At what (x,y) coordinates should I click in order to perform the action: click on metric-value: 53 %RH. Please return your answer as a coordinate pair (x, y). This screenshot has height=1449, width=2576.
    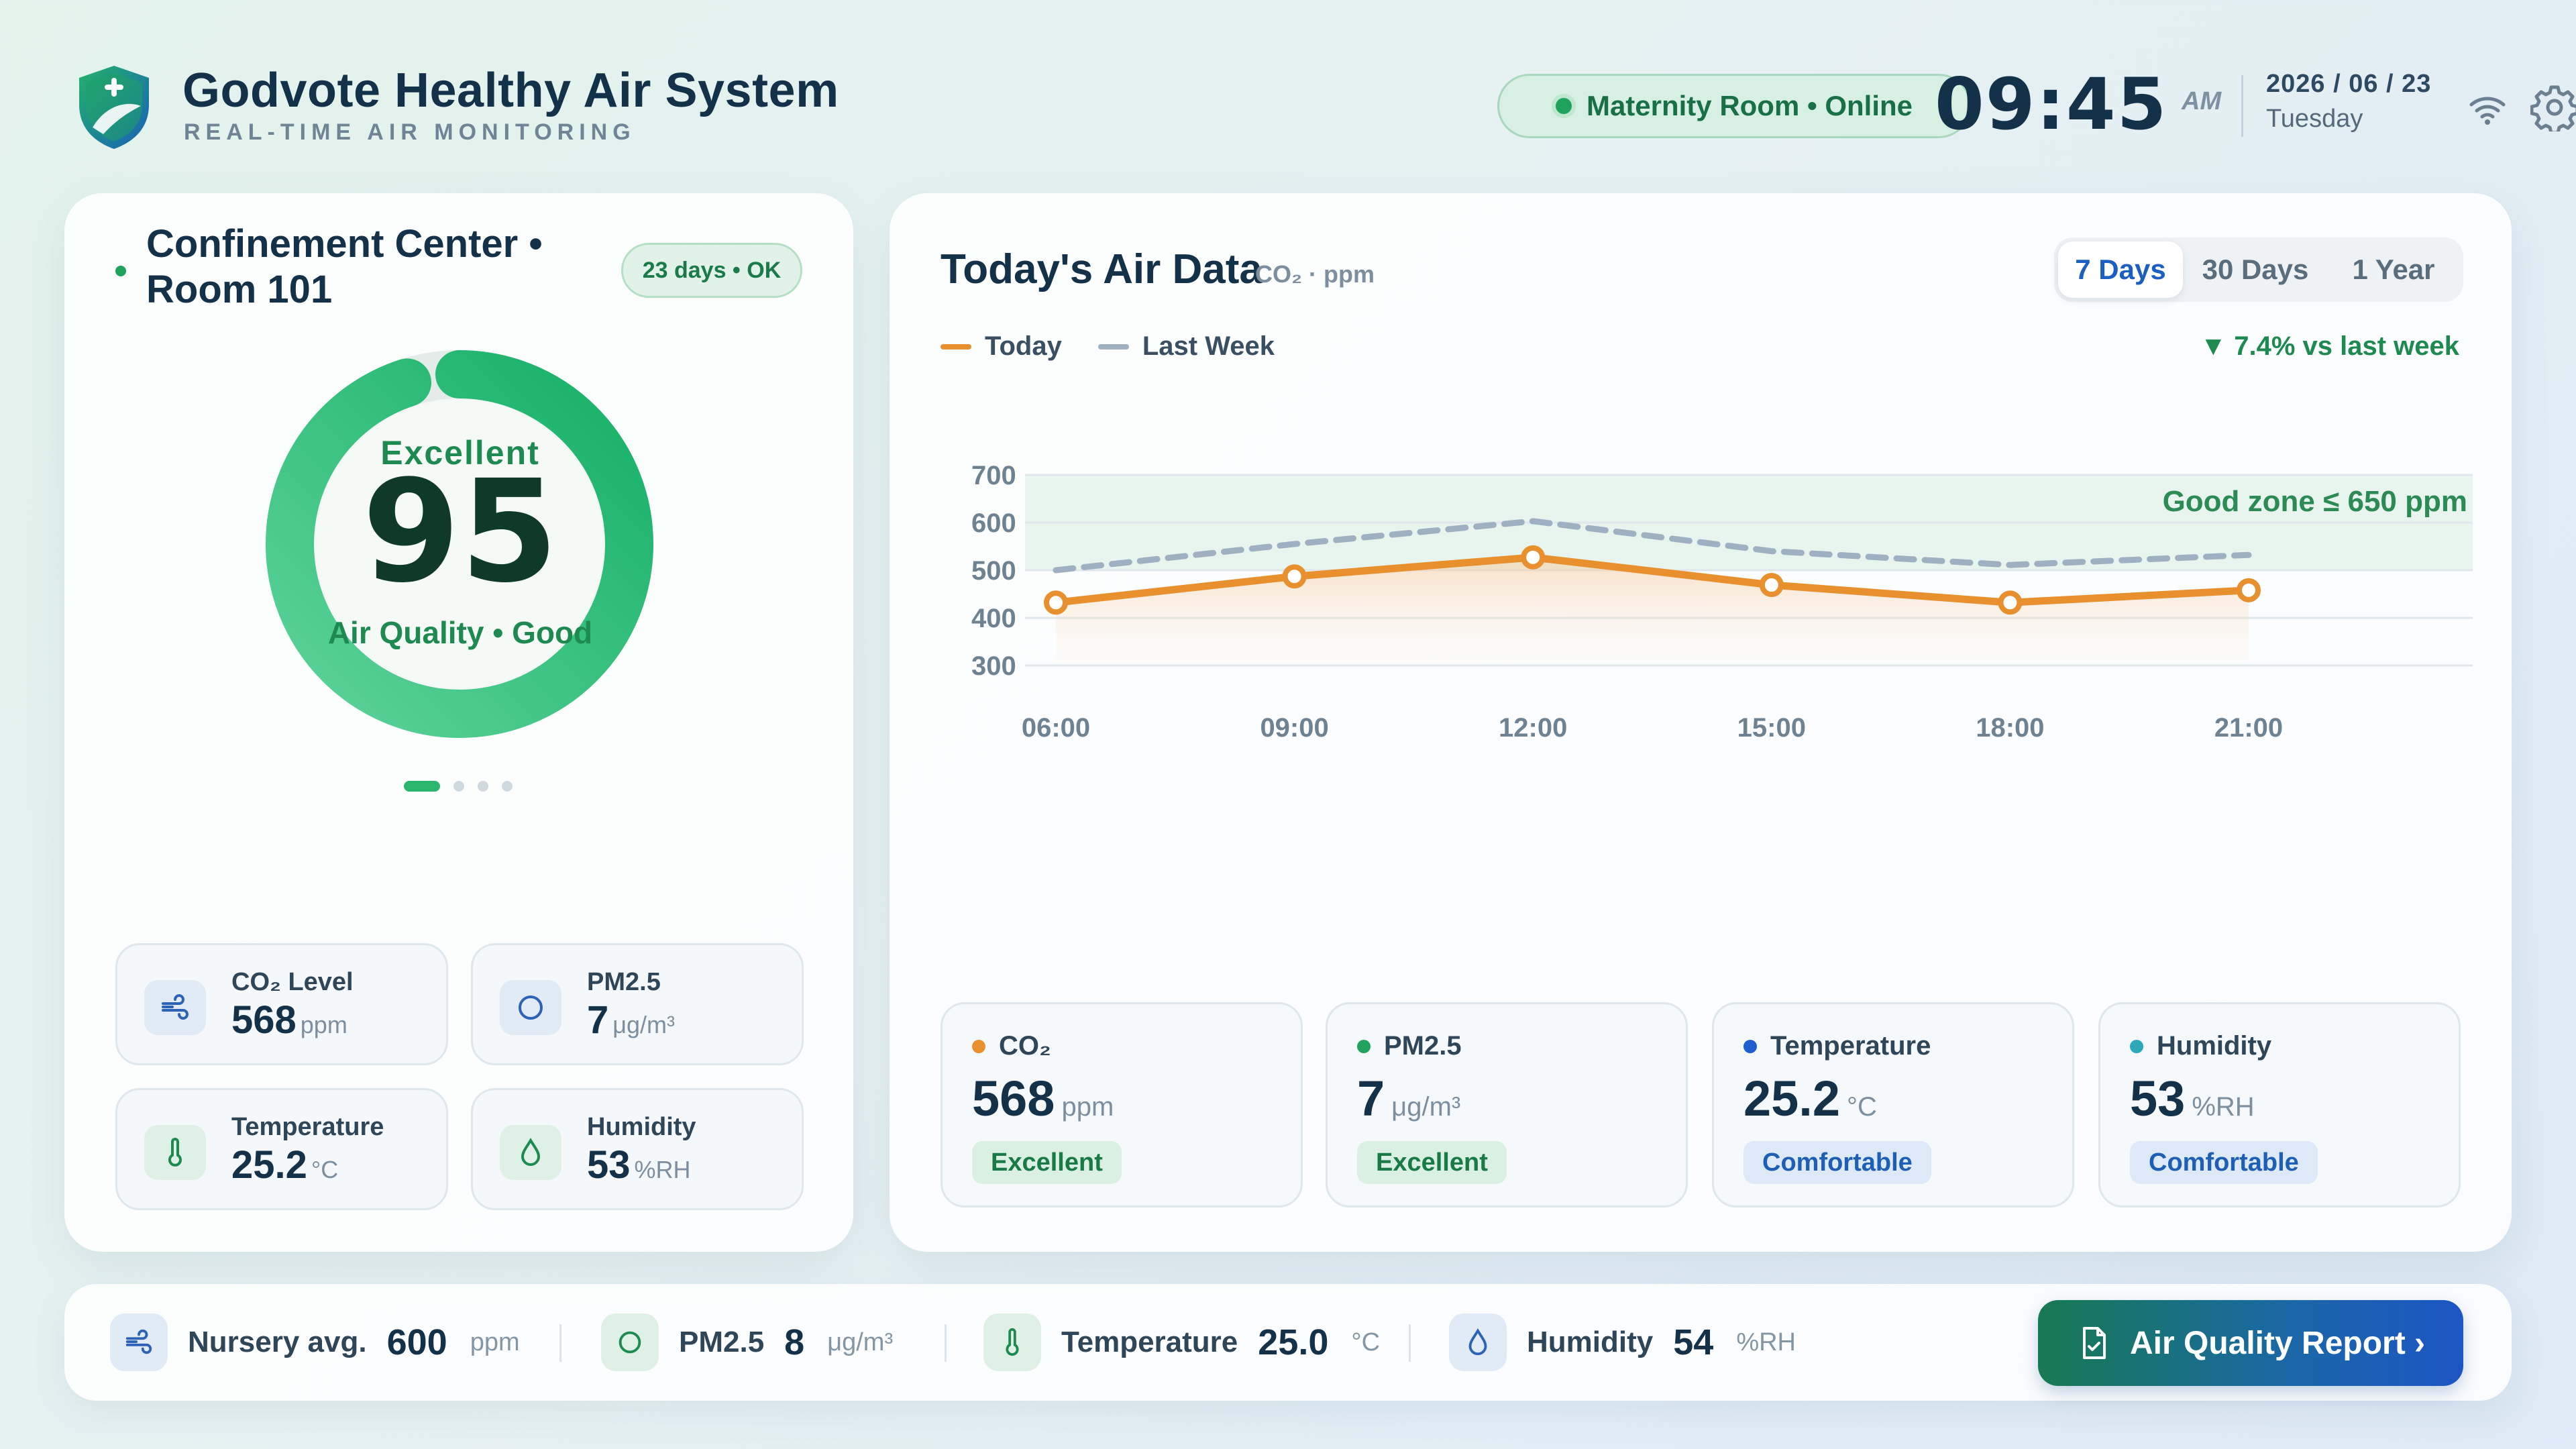
    Looking at the image, I should click on (639, 1165).